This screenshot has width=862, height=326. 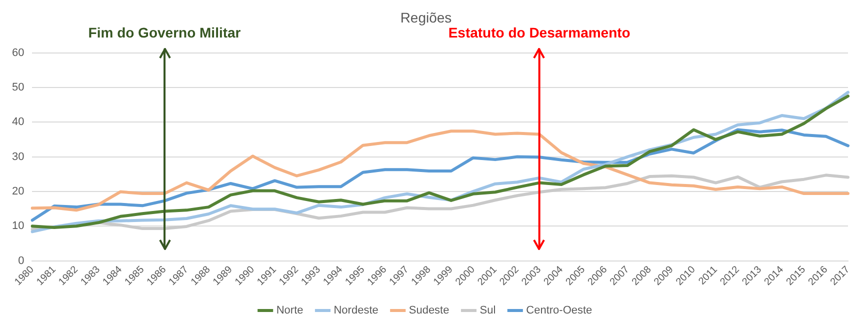 I want to click on legend-label: Nordeste, so click(x=356, y=310).